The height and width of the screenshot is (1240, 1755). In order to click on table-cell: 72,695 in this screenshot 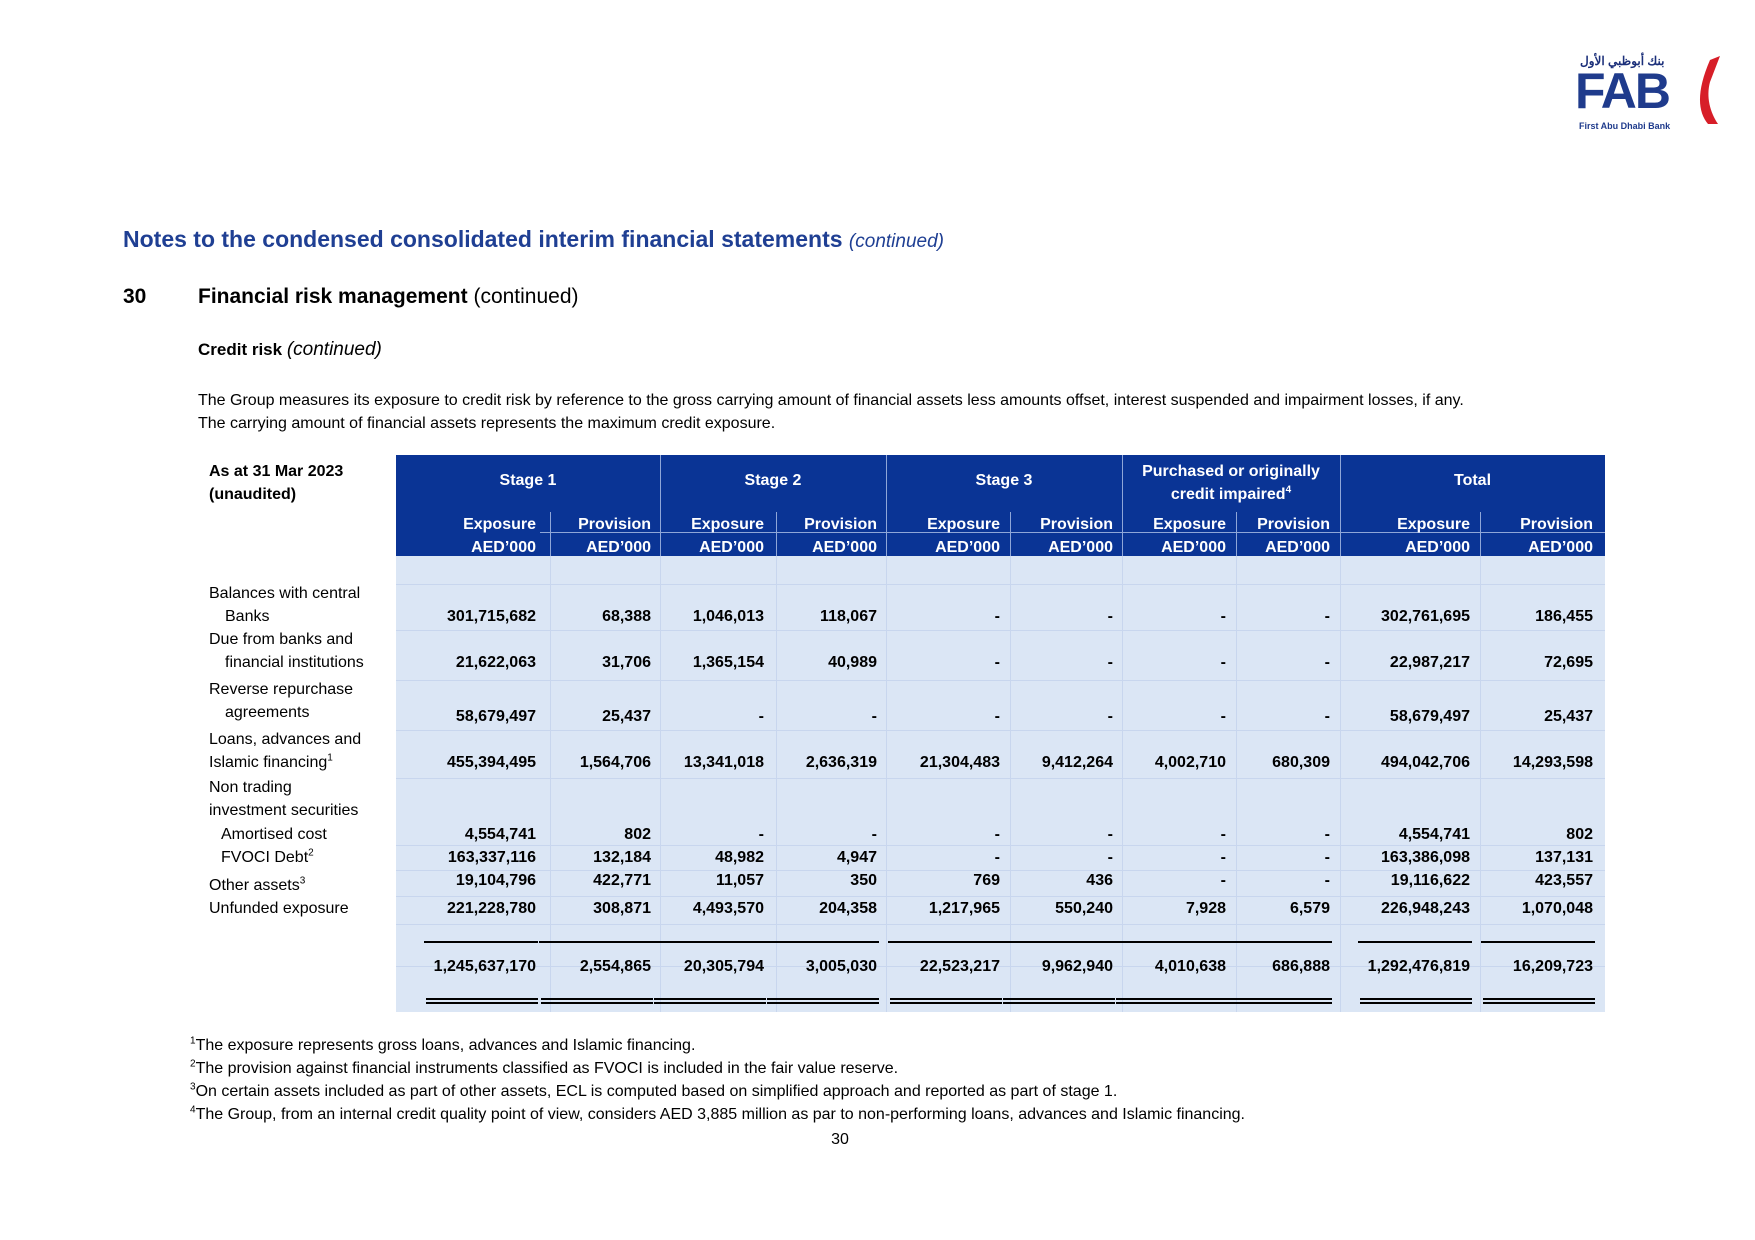, I will do `click(1568, 662)`.